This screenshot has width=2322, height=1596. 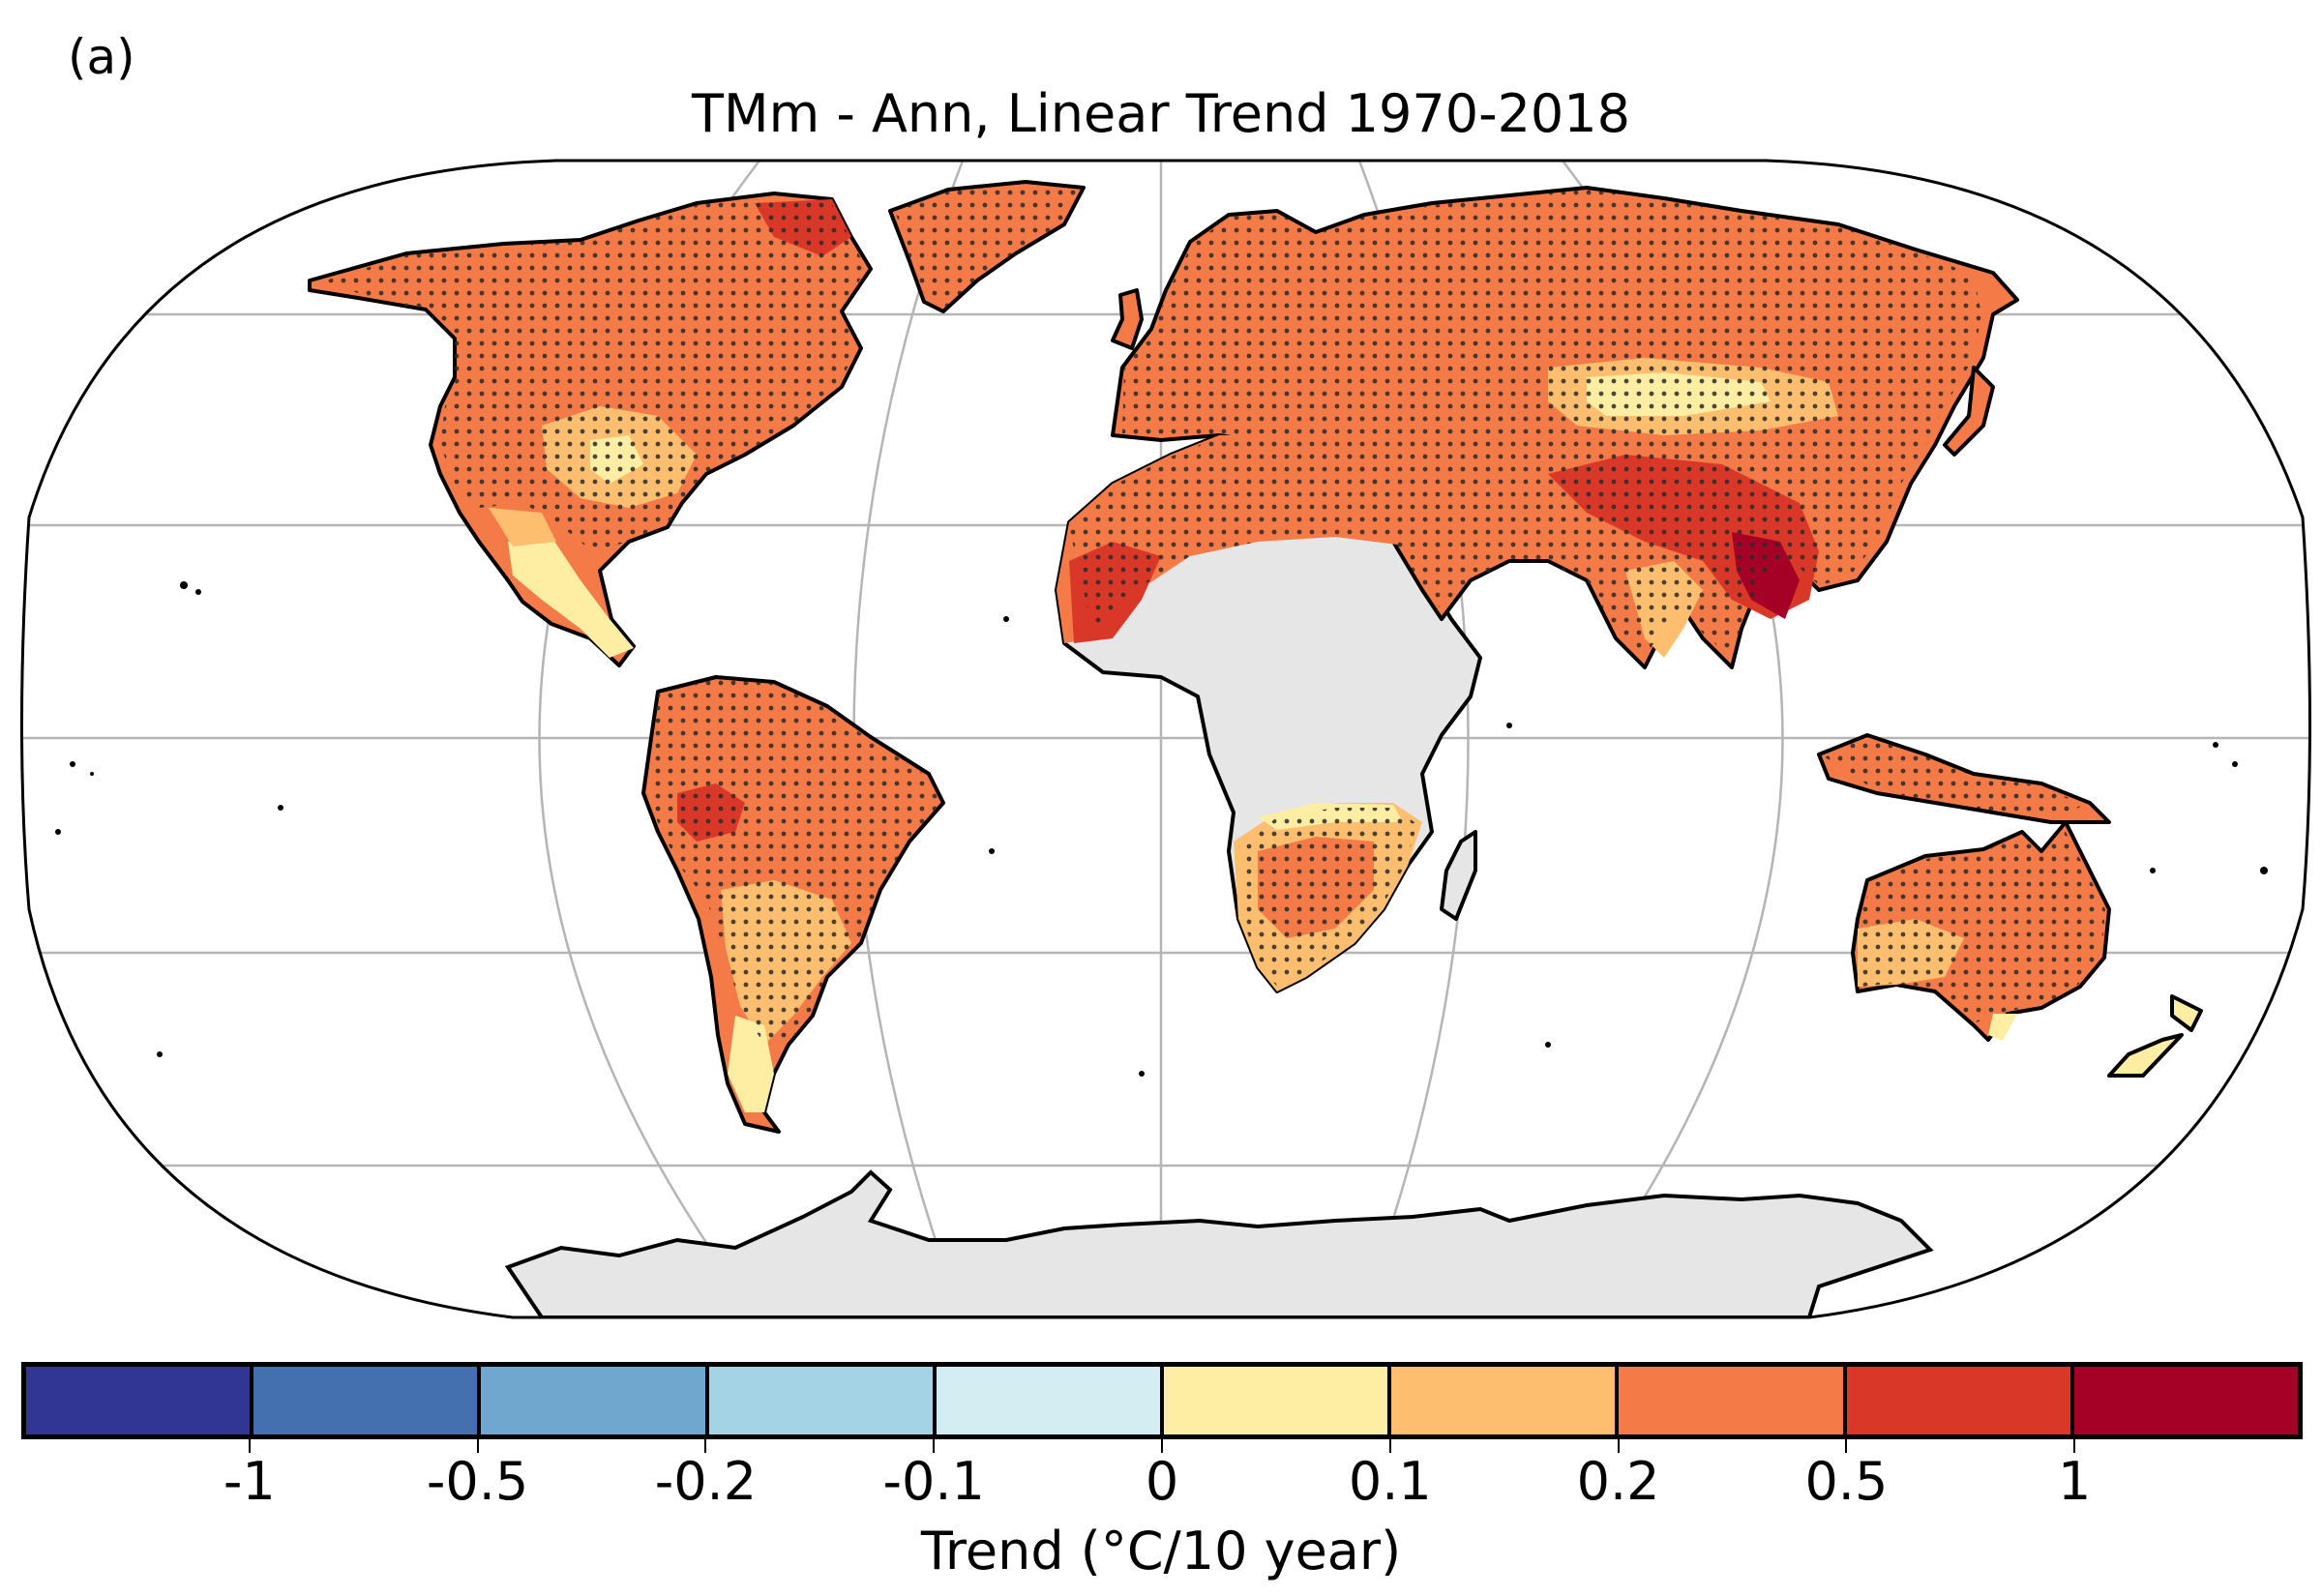 I want to click on madagascar, so click(x=1458, y=875).